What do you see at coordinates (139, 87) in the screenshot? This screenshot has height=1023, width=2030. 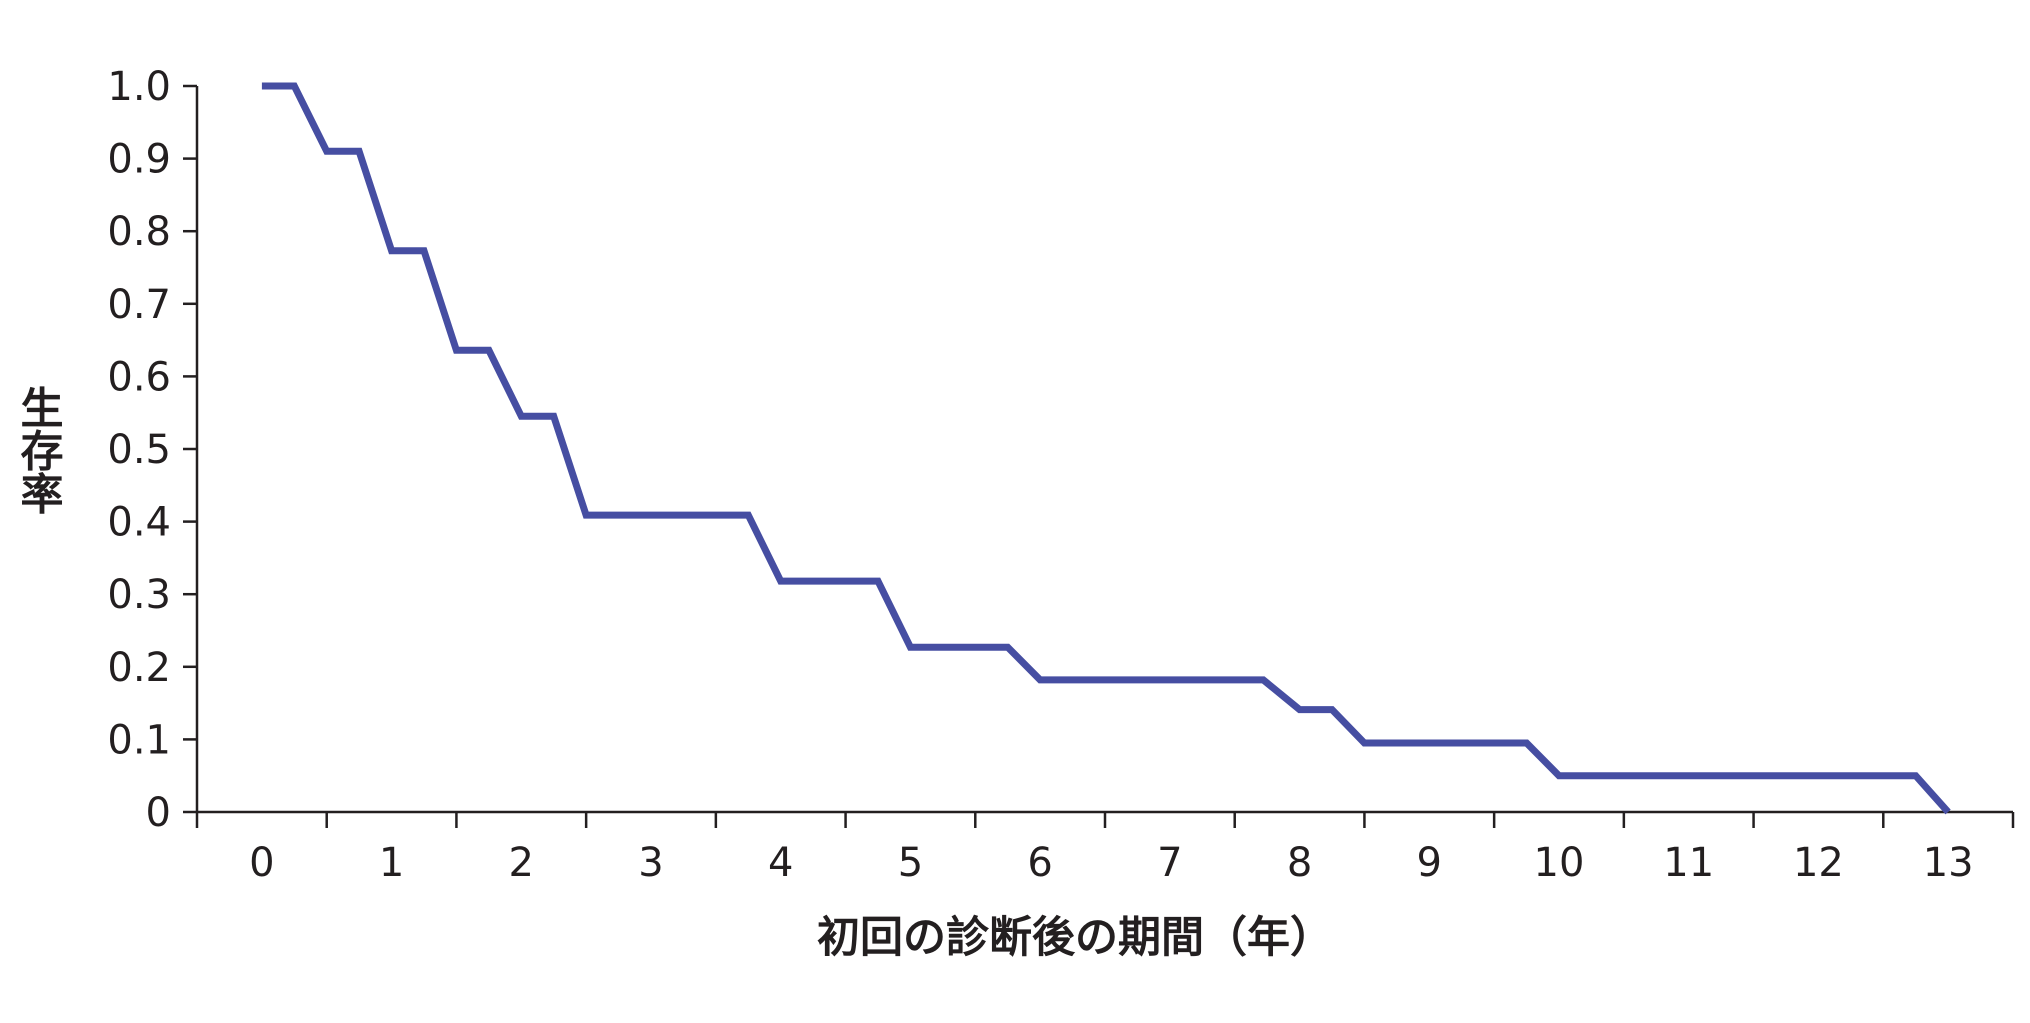 I see `y-tick-label: 1.0` at bounding box center [139, 87].